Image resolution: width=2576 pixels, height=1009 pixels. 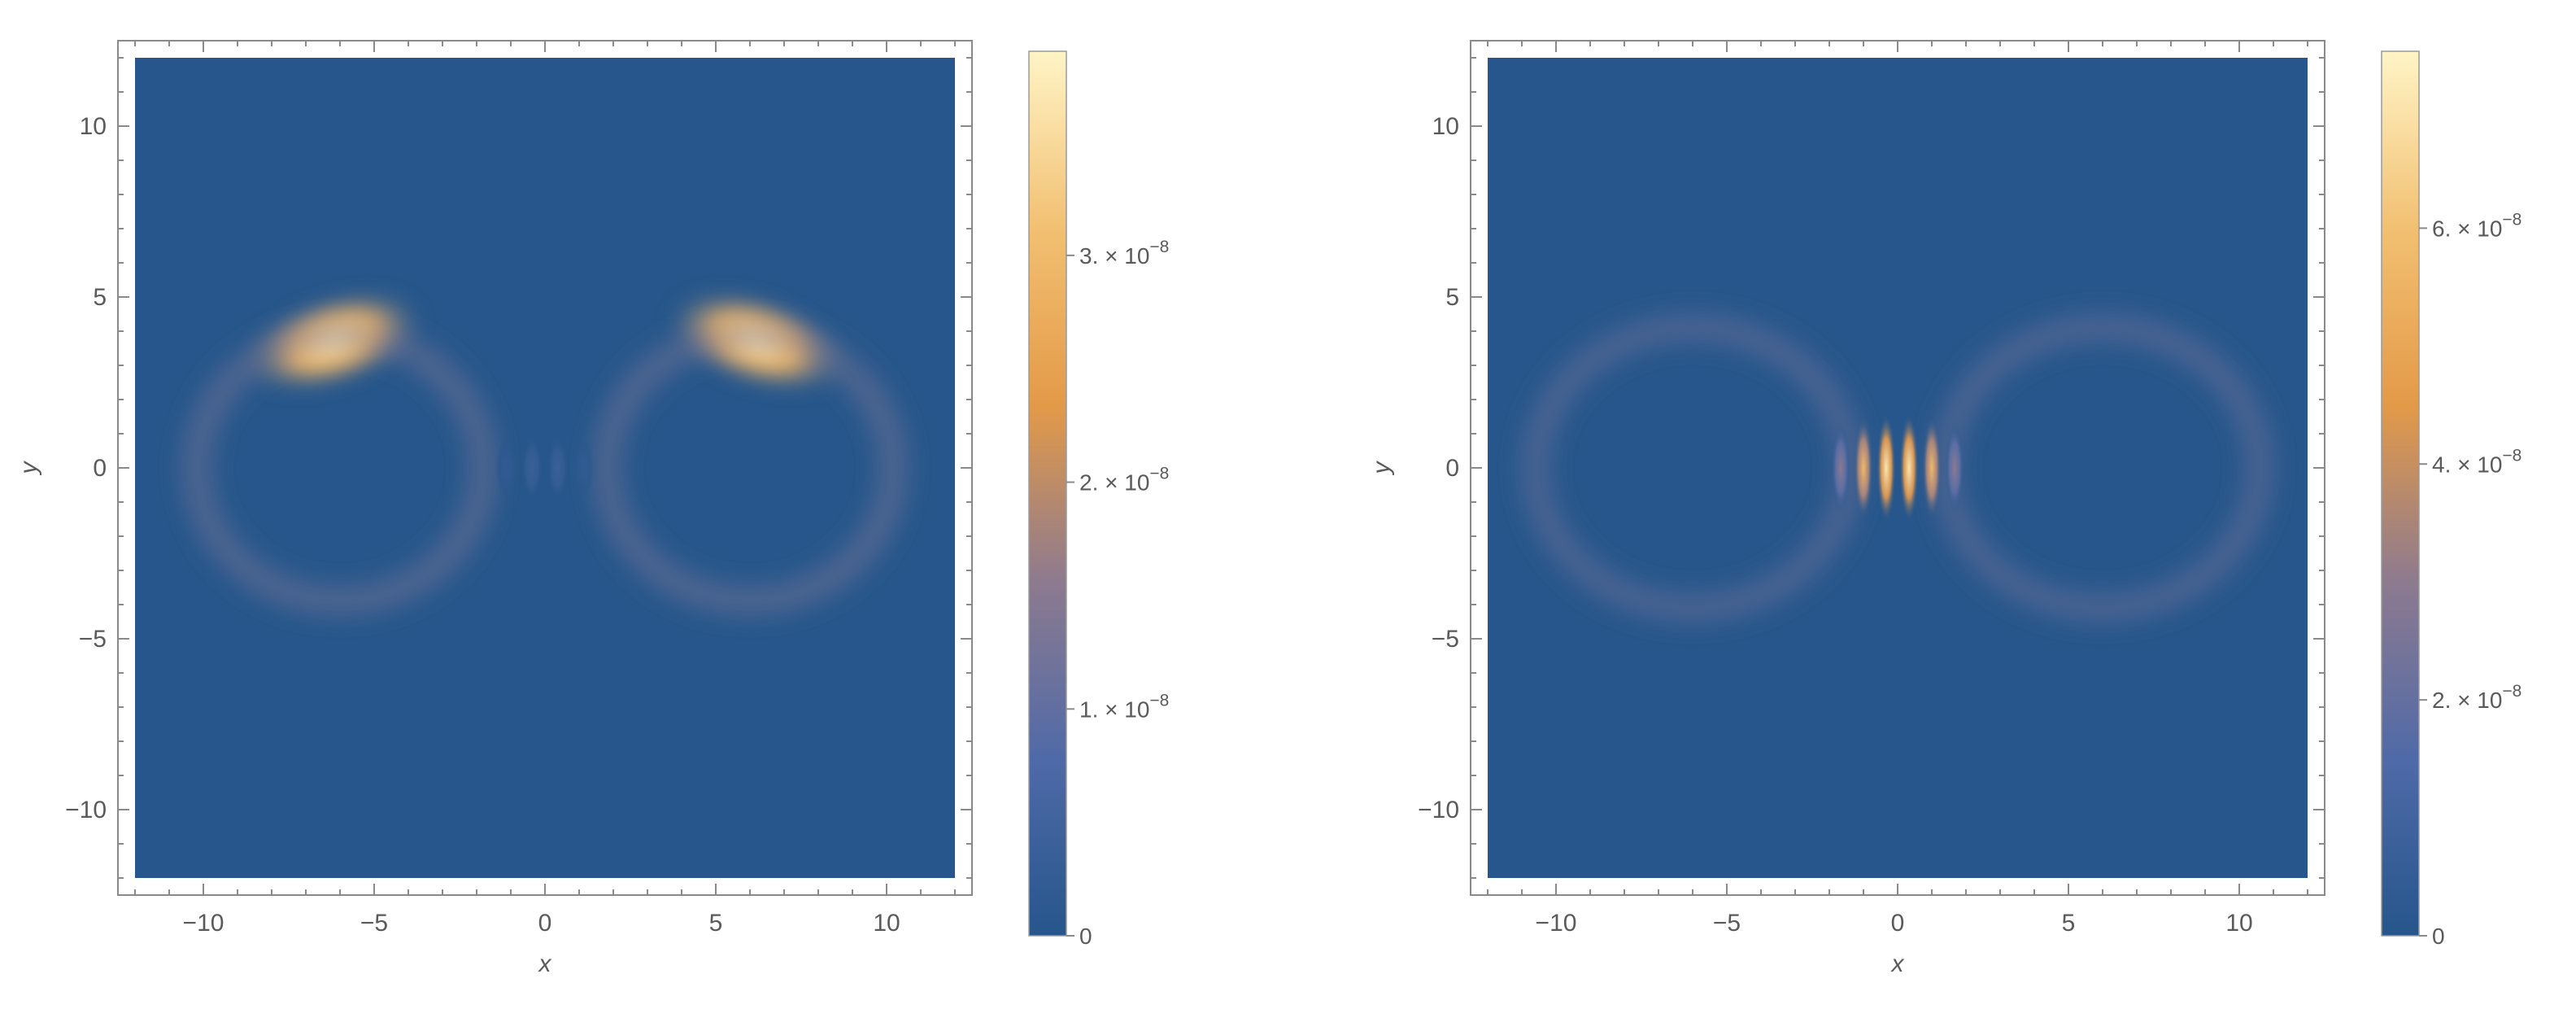 I want to click on colorbar-tick-label: 6. × 10−8, so click(x=2477, y=226).